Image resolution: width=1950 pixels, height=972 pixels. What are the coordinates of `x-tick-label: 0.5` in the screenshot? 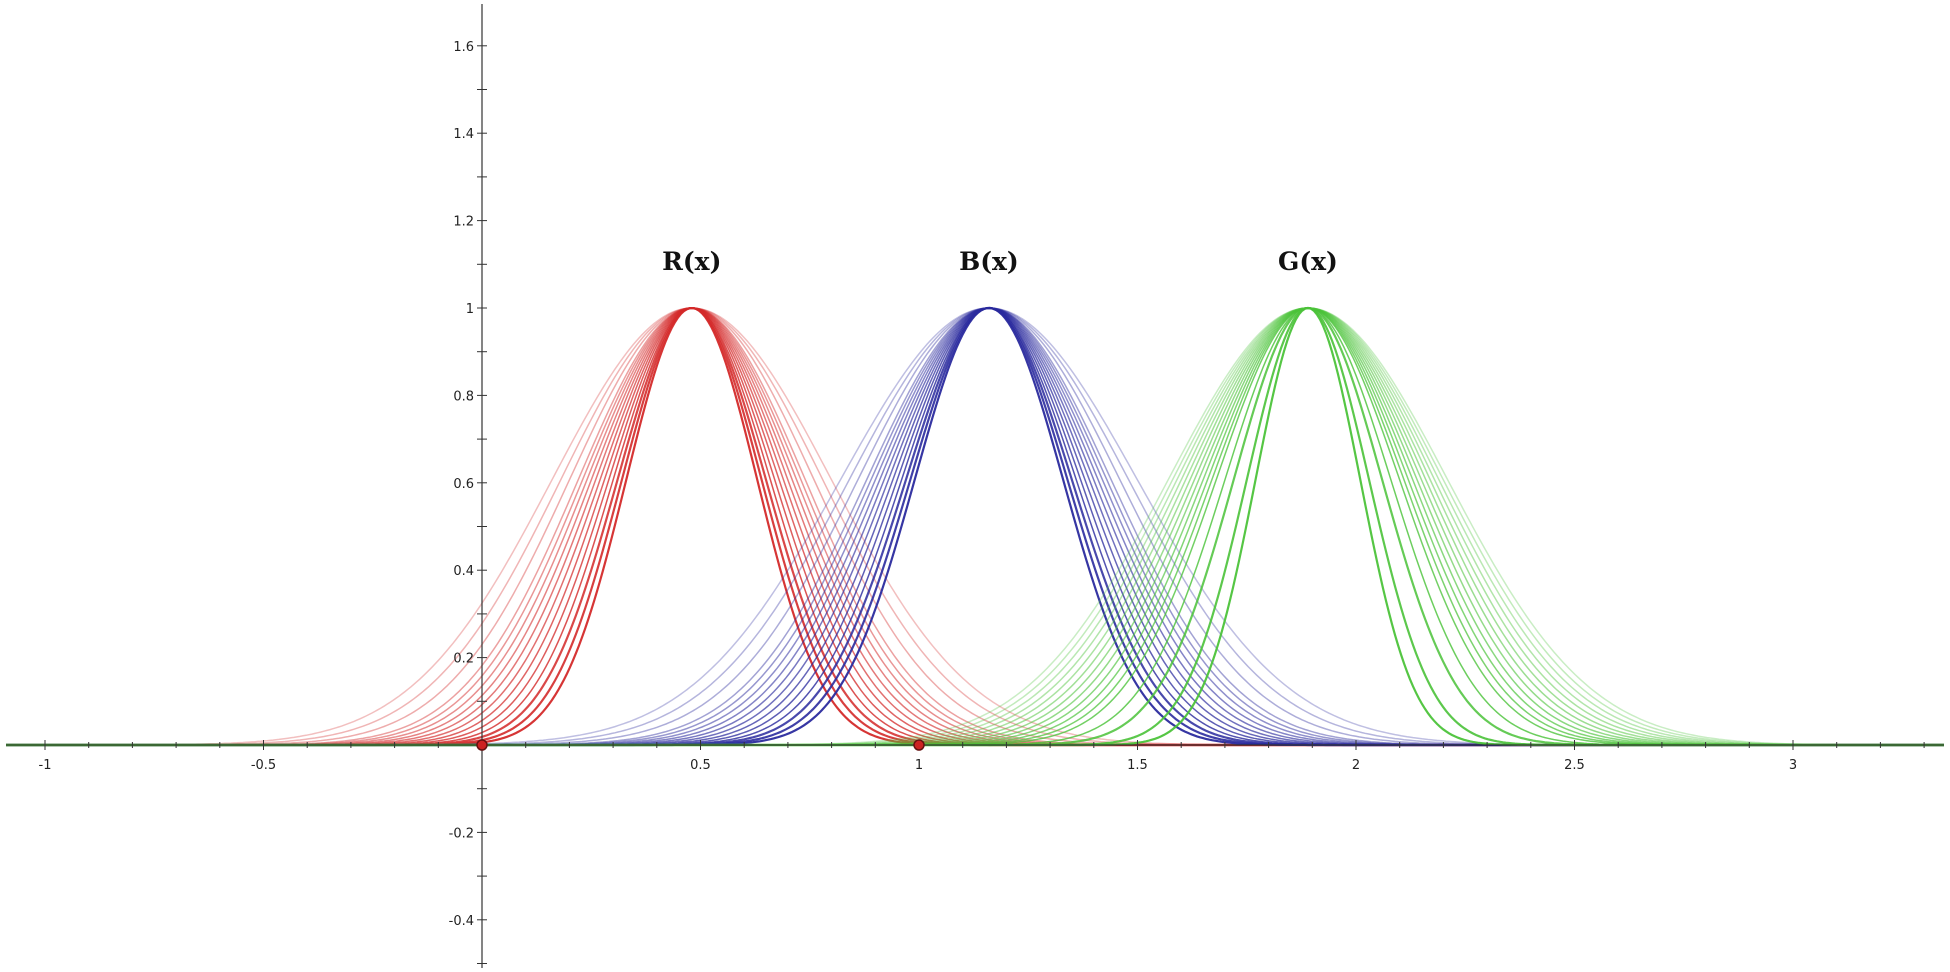 It's located at (700, 765).